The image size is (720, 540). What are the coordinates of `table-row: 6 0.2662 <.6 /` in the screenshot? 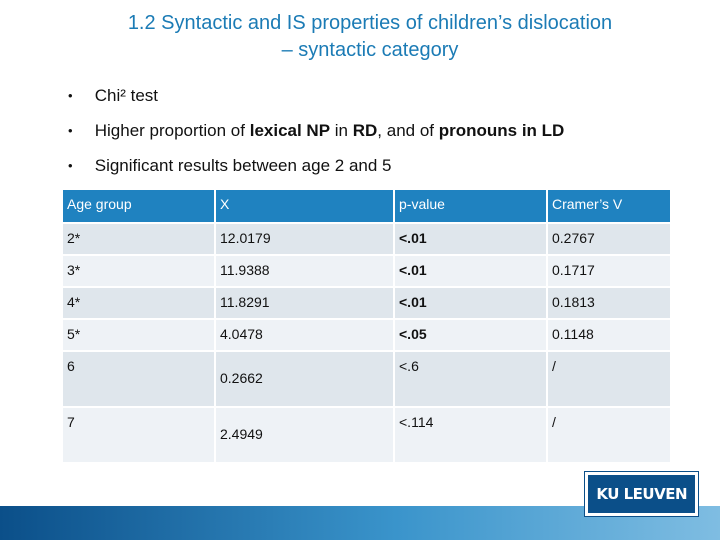 It's located at (366, 379).